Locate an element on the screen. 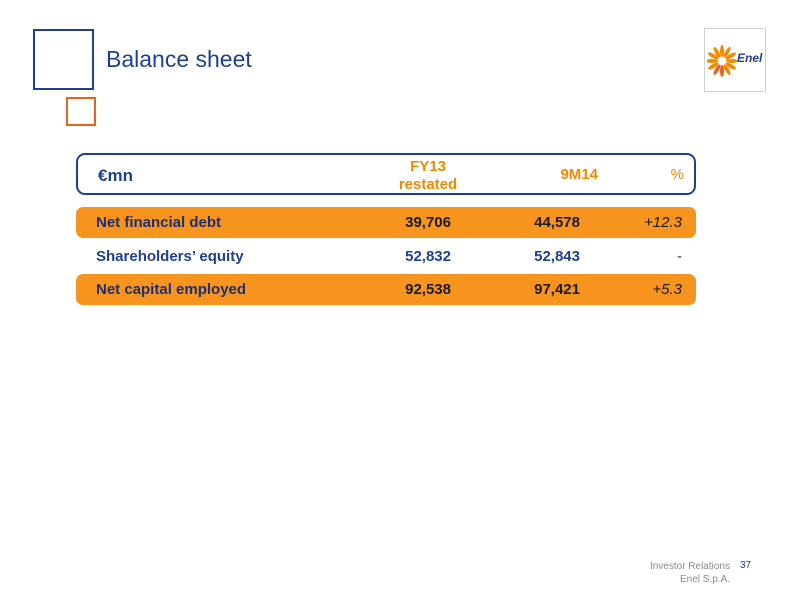 The width and height of the screenshot is (800, 600). column-header-fy13-line2: restated is located at coordinates (428, 184).